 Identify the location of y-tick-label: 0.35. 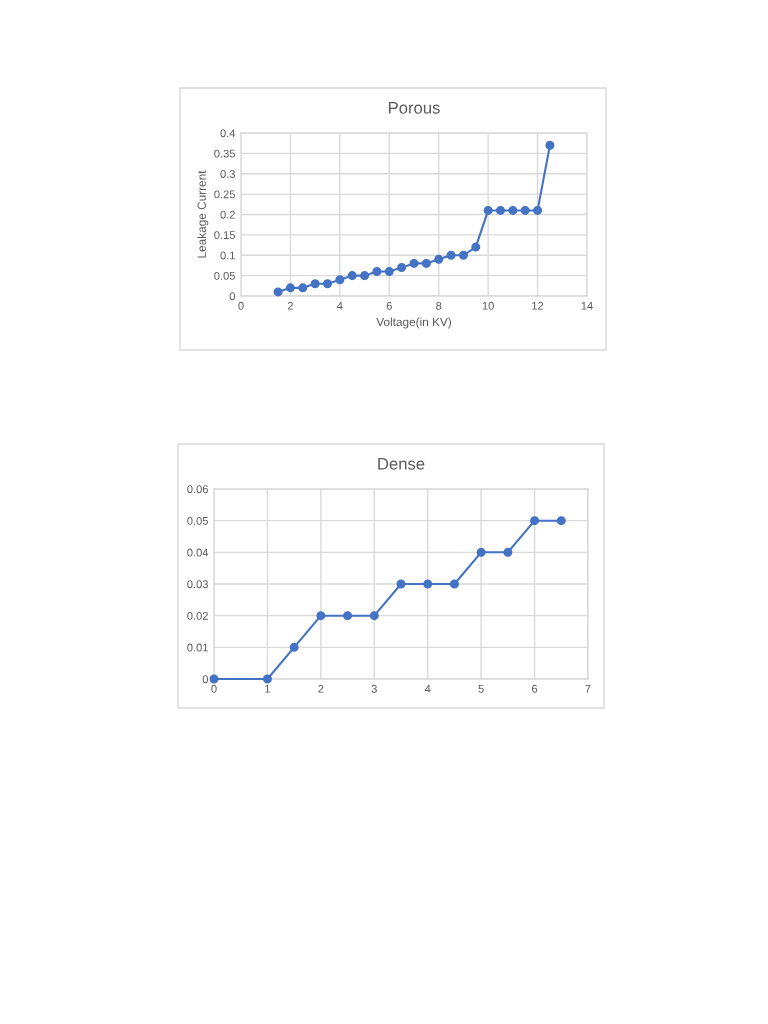
(224, 153).